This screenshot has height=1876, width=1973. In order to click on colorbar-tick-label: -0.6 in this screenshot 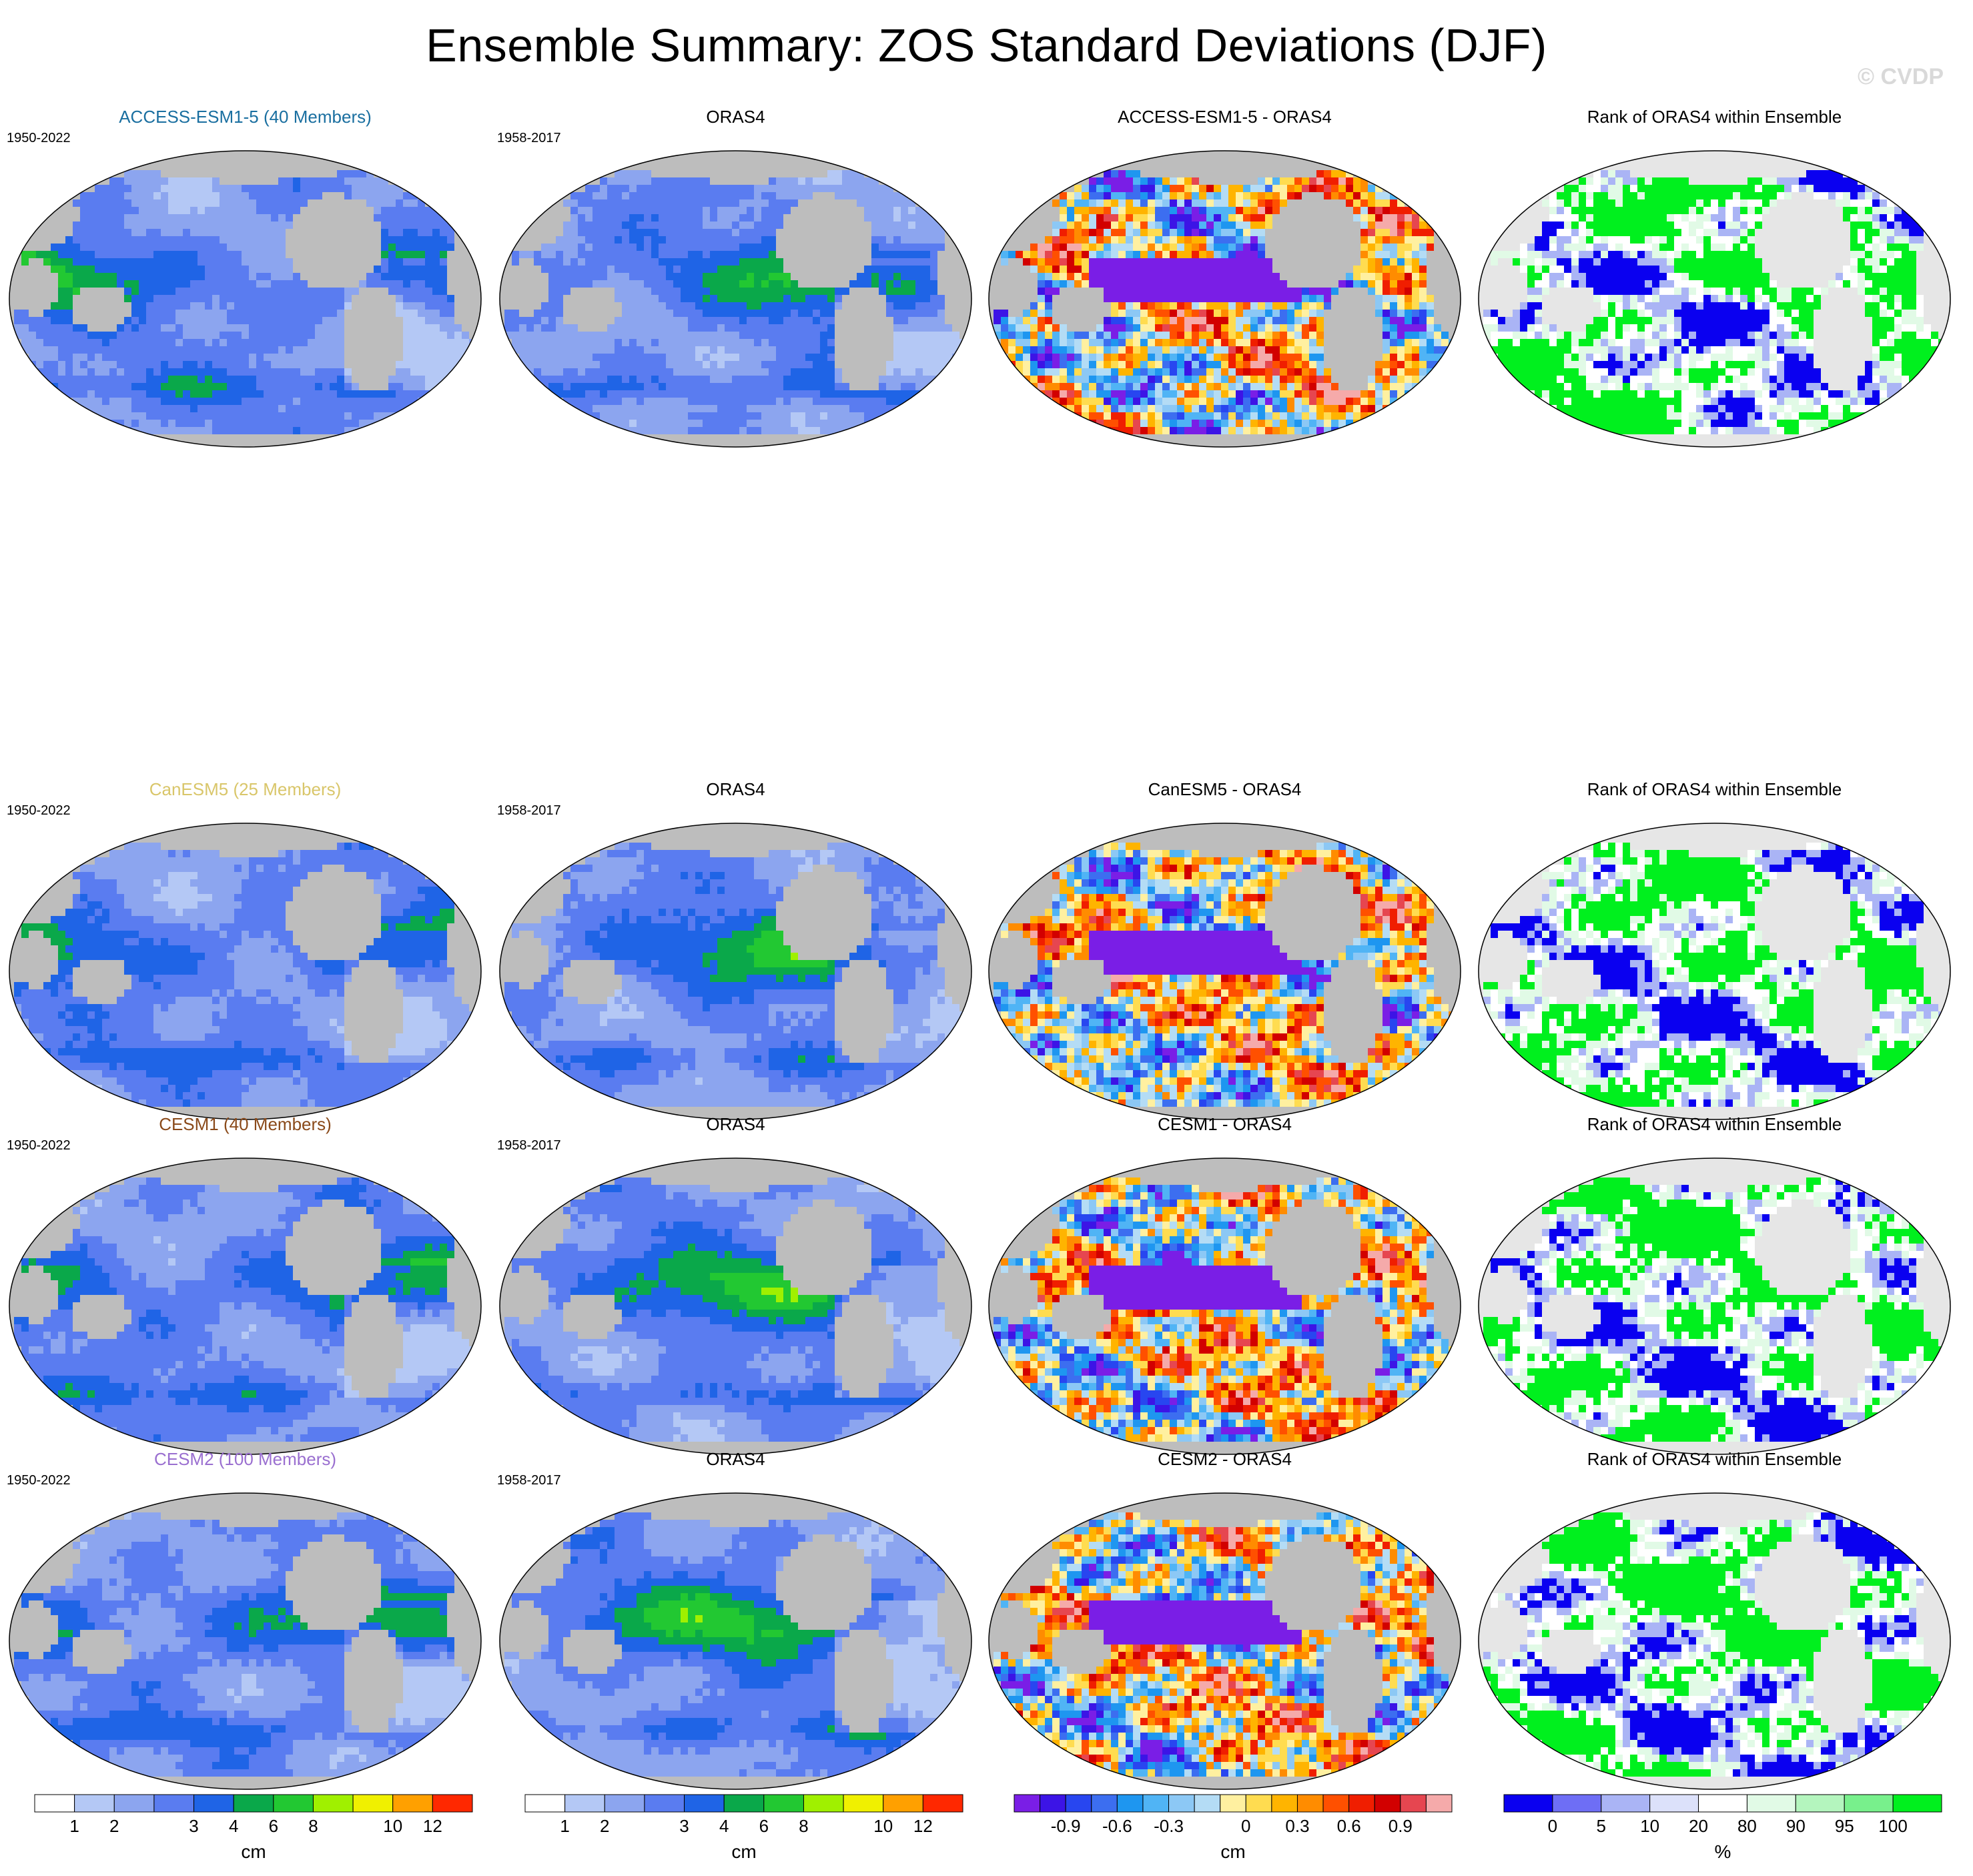, I will do `click(1117, 1826)`.